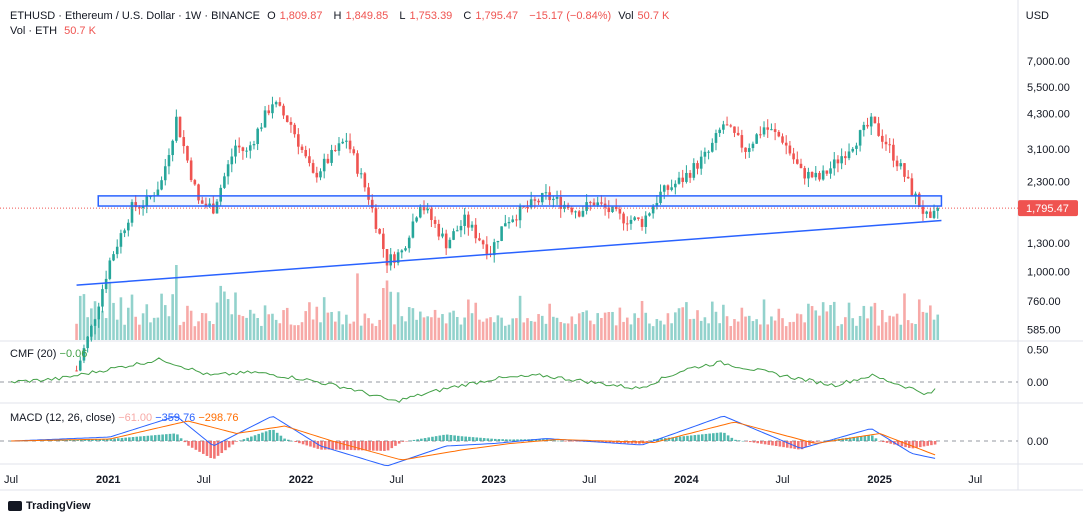 This screenshot has height=521, width=1083. Describe the element at coordinates (15, 506) in the screenshot. I see `tradingview-logo-icon` at that location.